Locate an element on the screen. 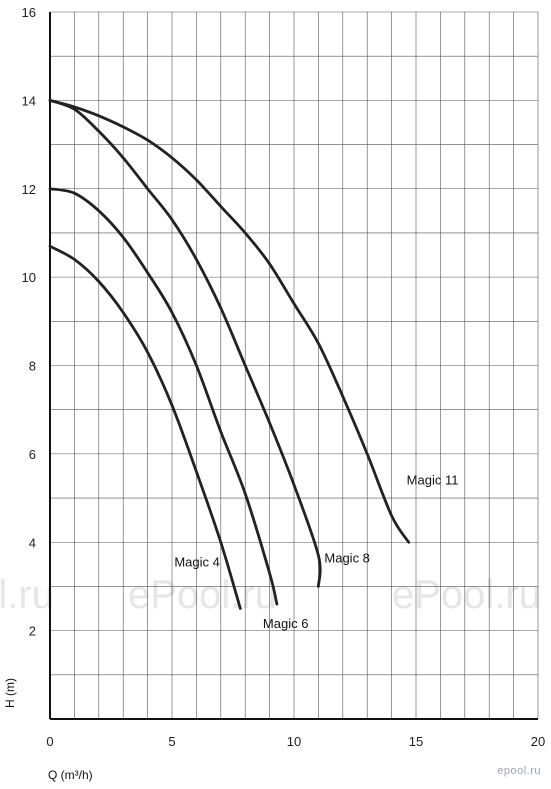 This screenshot has height=789, width=551. y-tick-label: 8 is located at coordinates (32, 366).